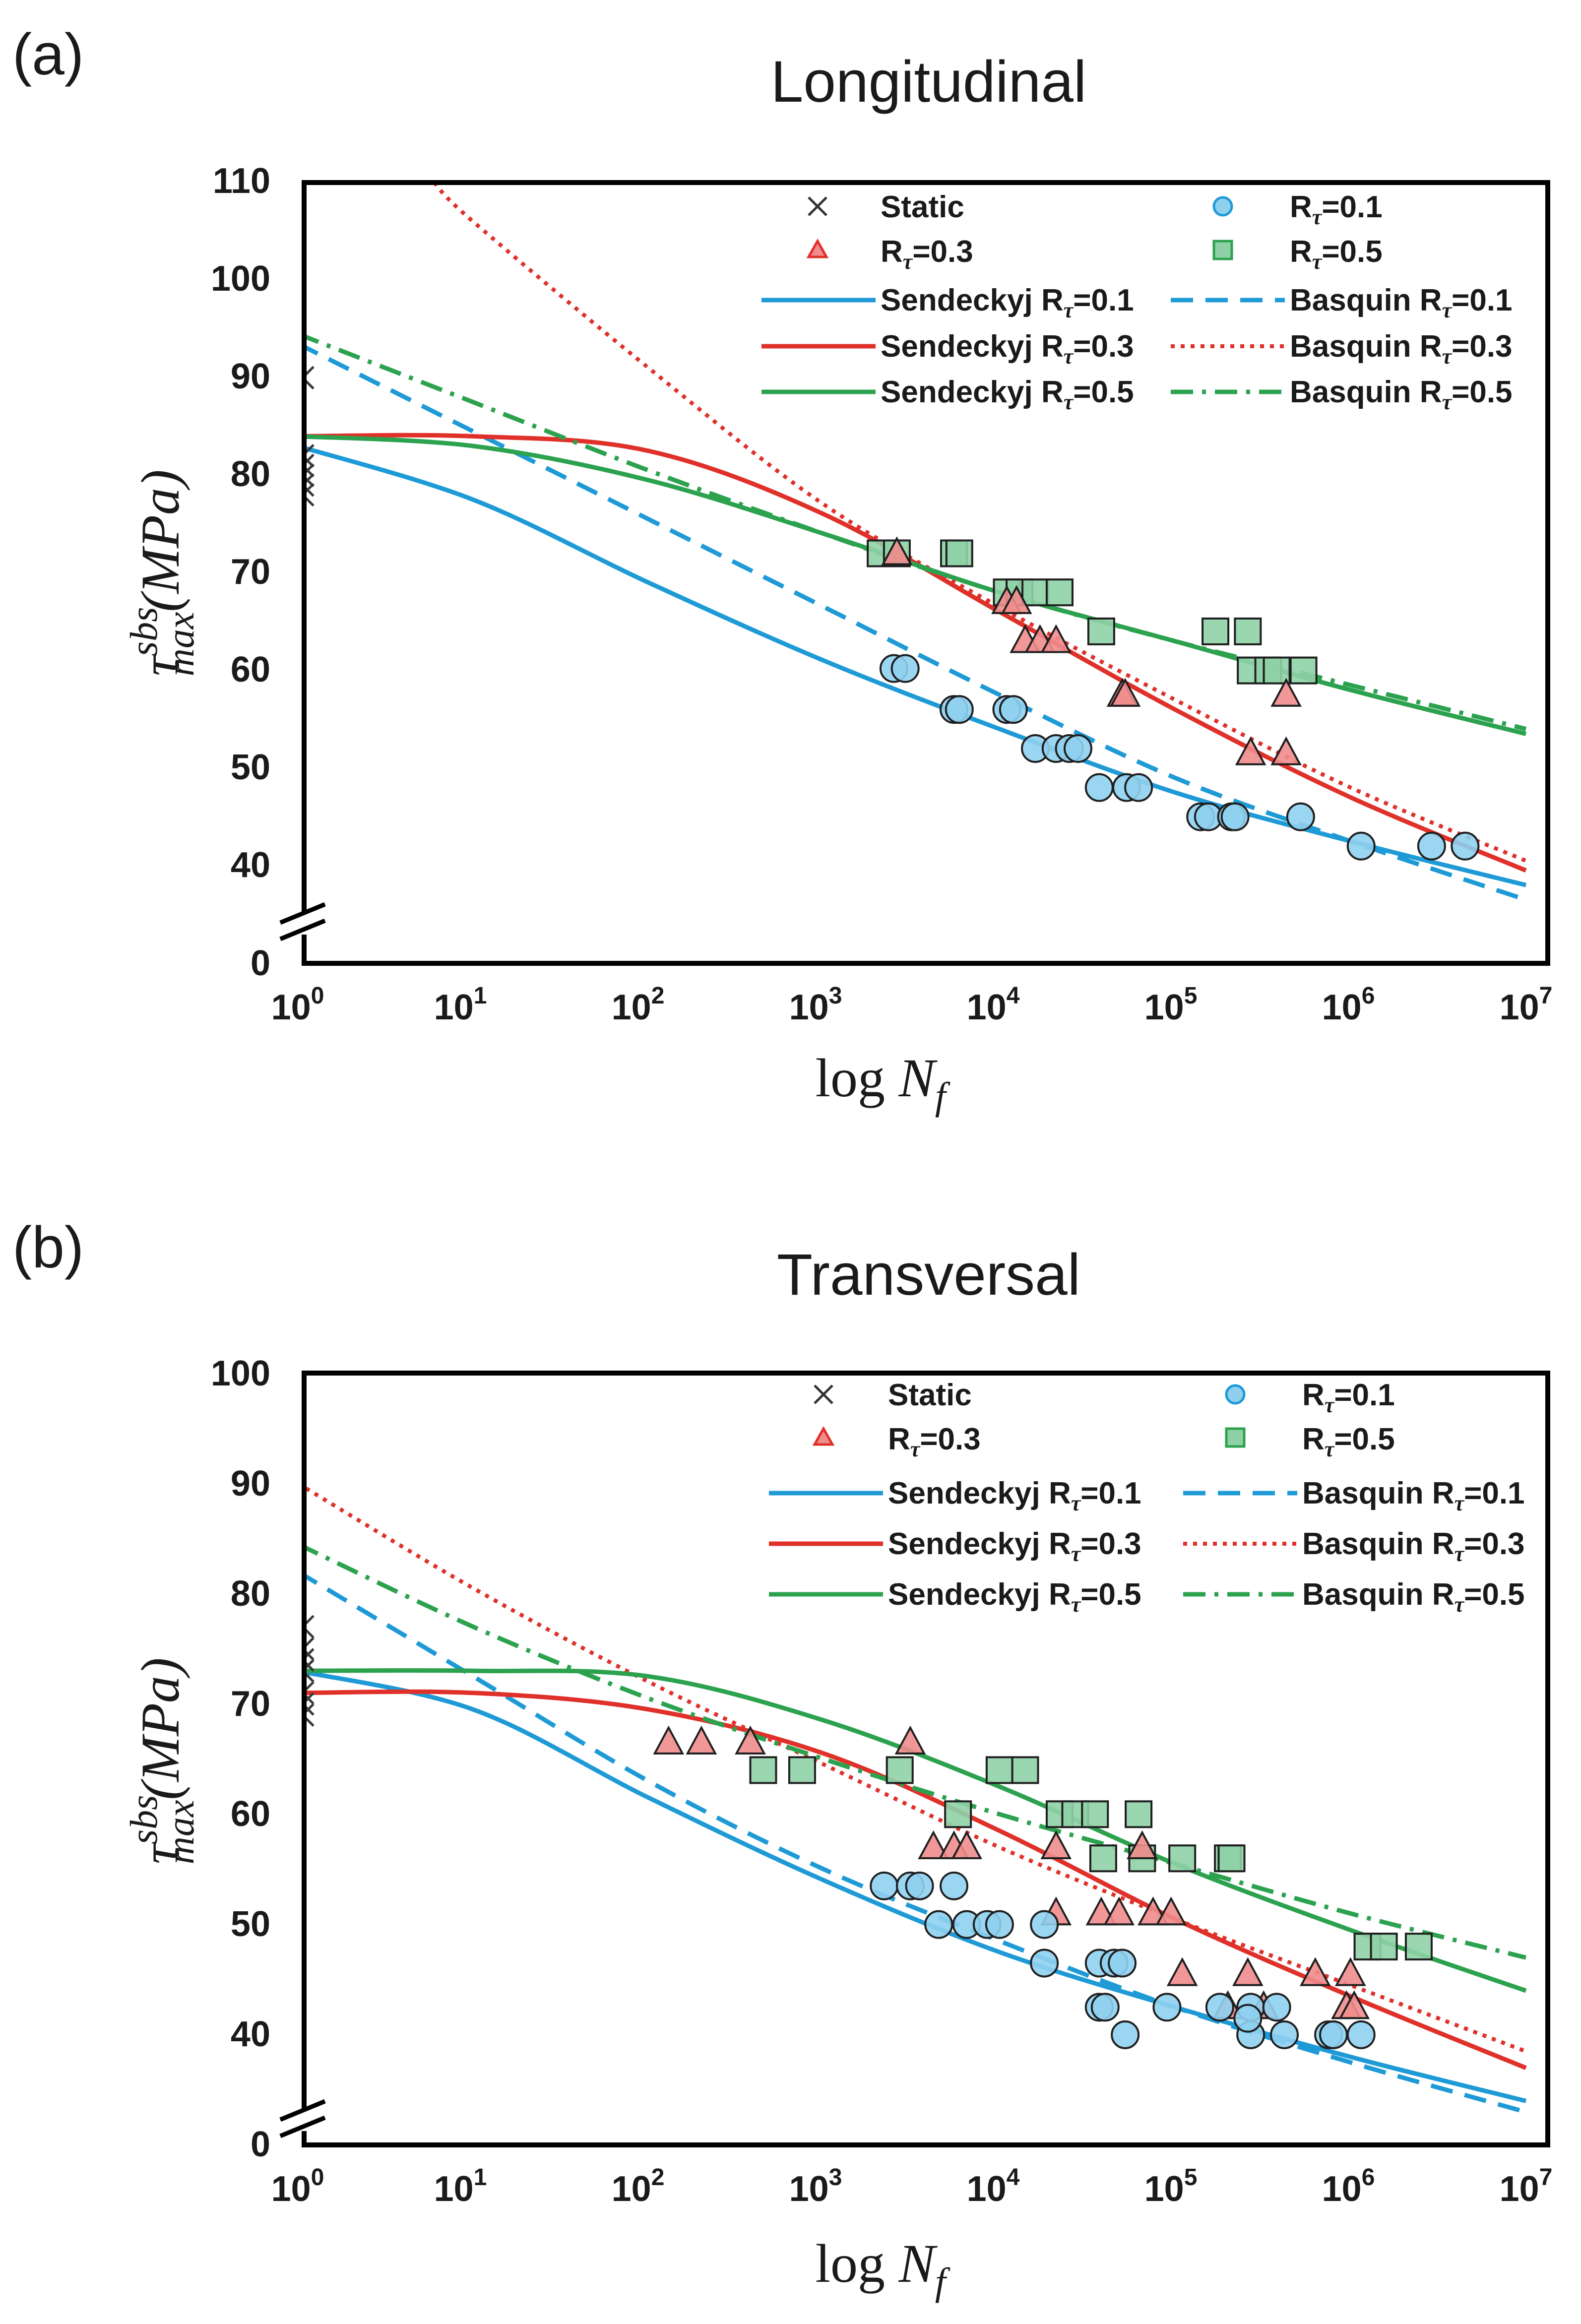 This screenshot has height=2324, width=1581. I want to click on y-tick-label: 70, so click(250, 572).